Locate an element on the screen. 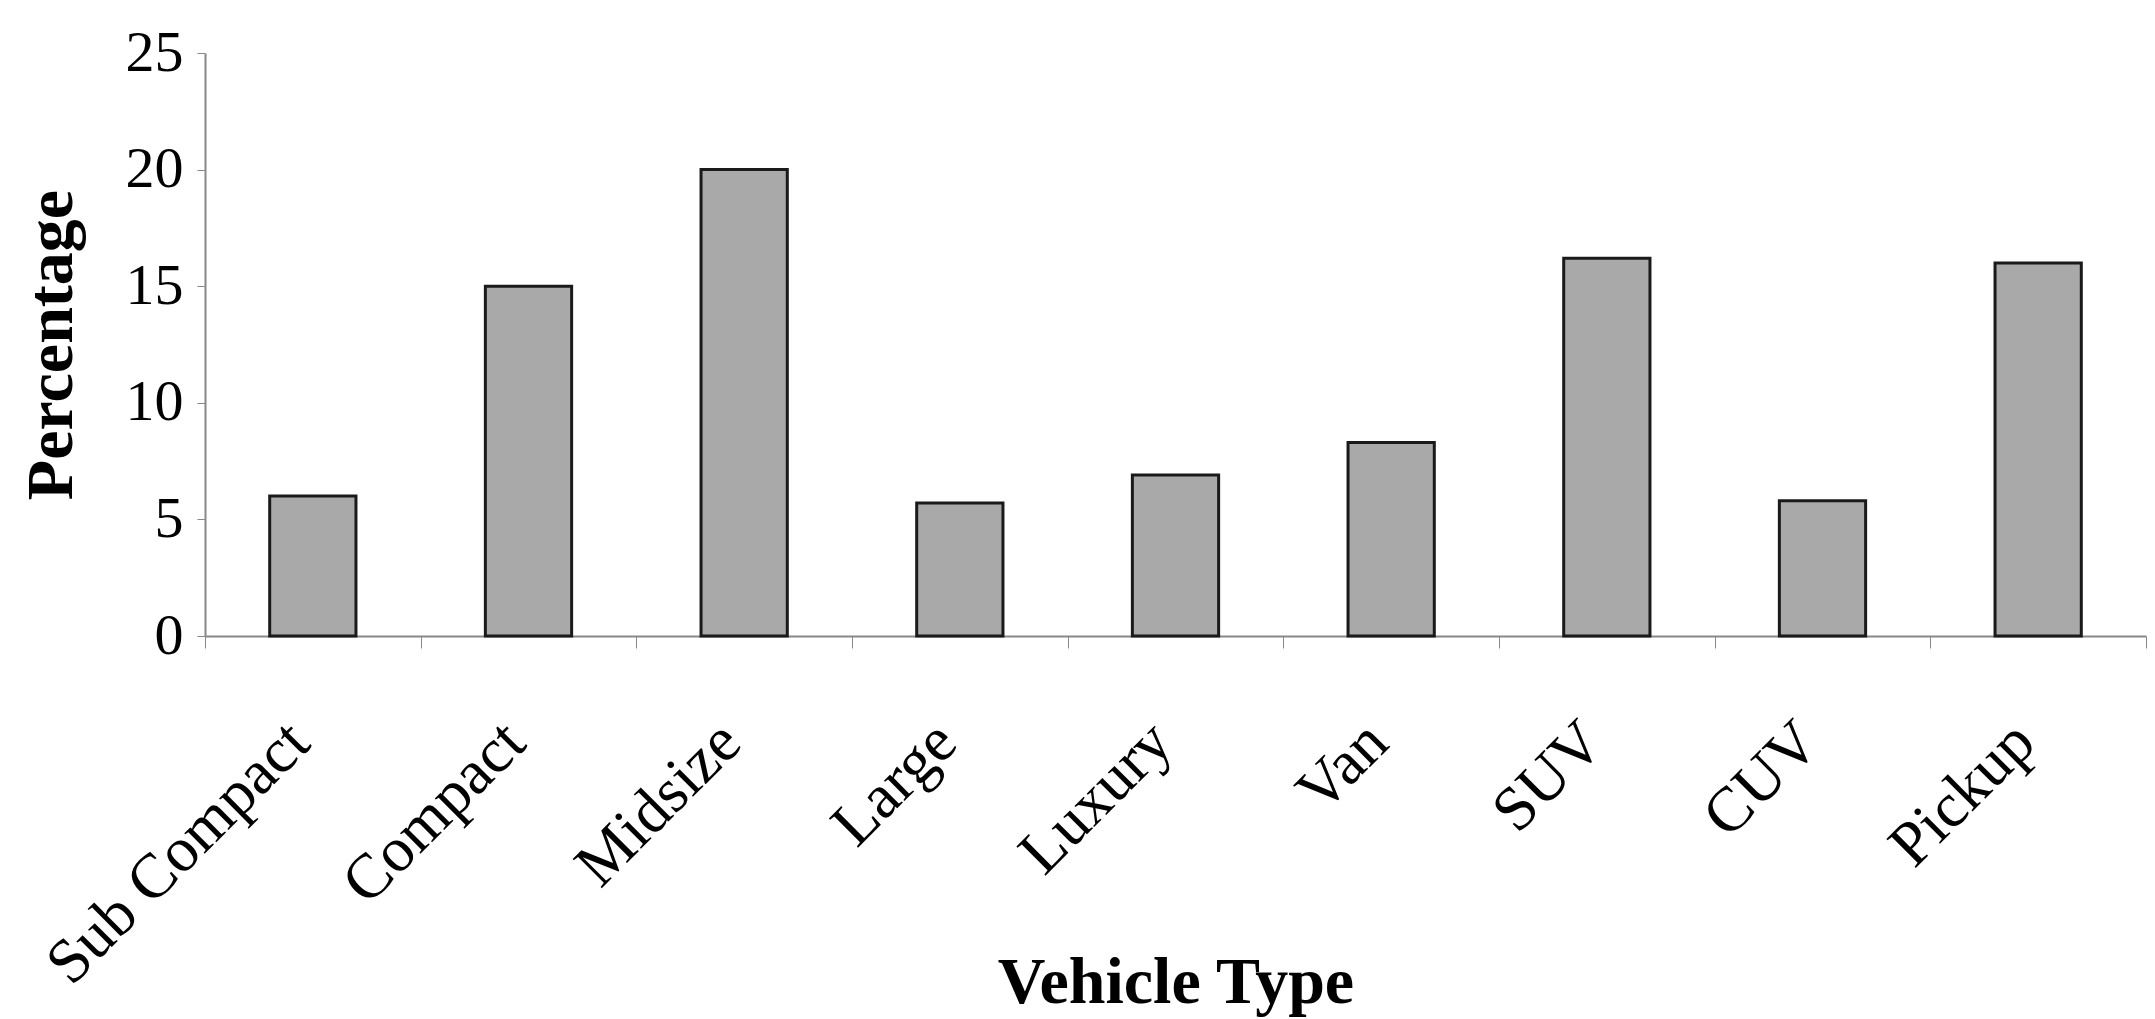  y-tick-label: 25 is located at coordinates (154, 51).